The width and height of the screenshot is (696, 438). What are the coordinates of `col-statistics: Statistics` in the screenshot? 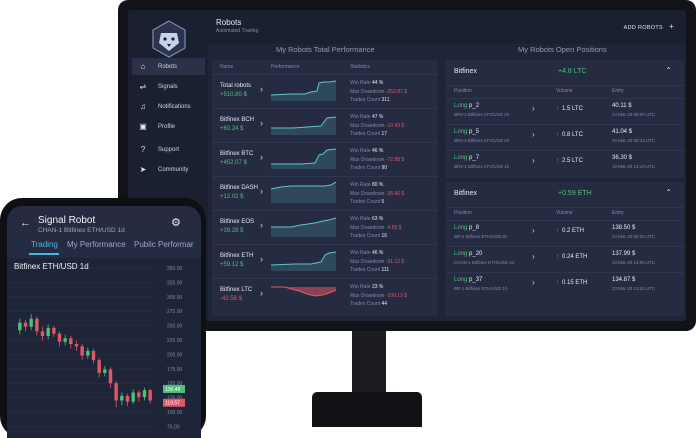 It's located at (360, 67).